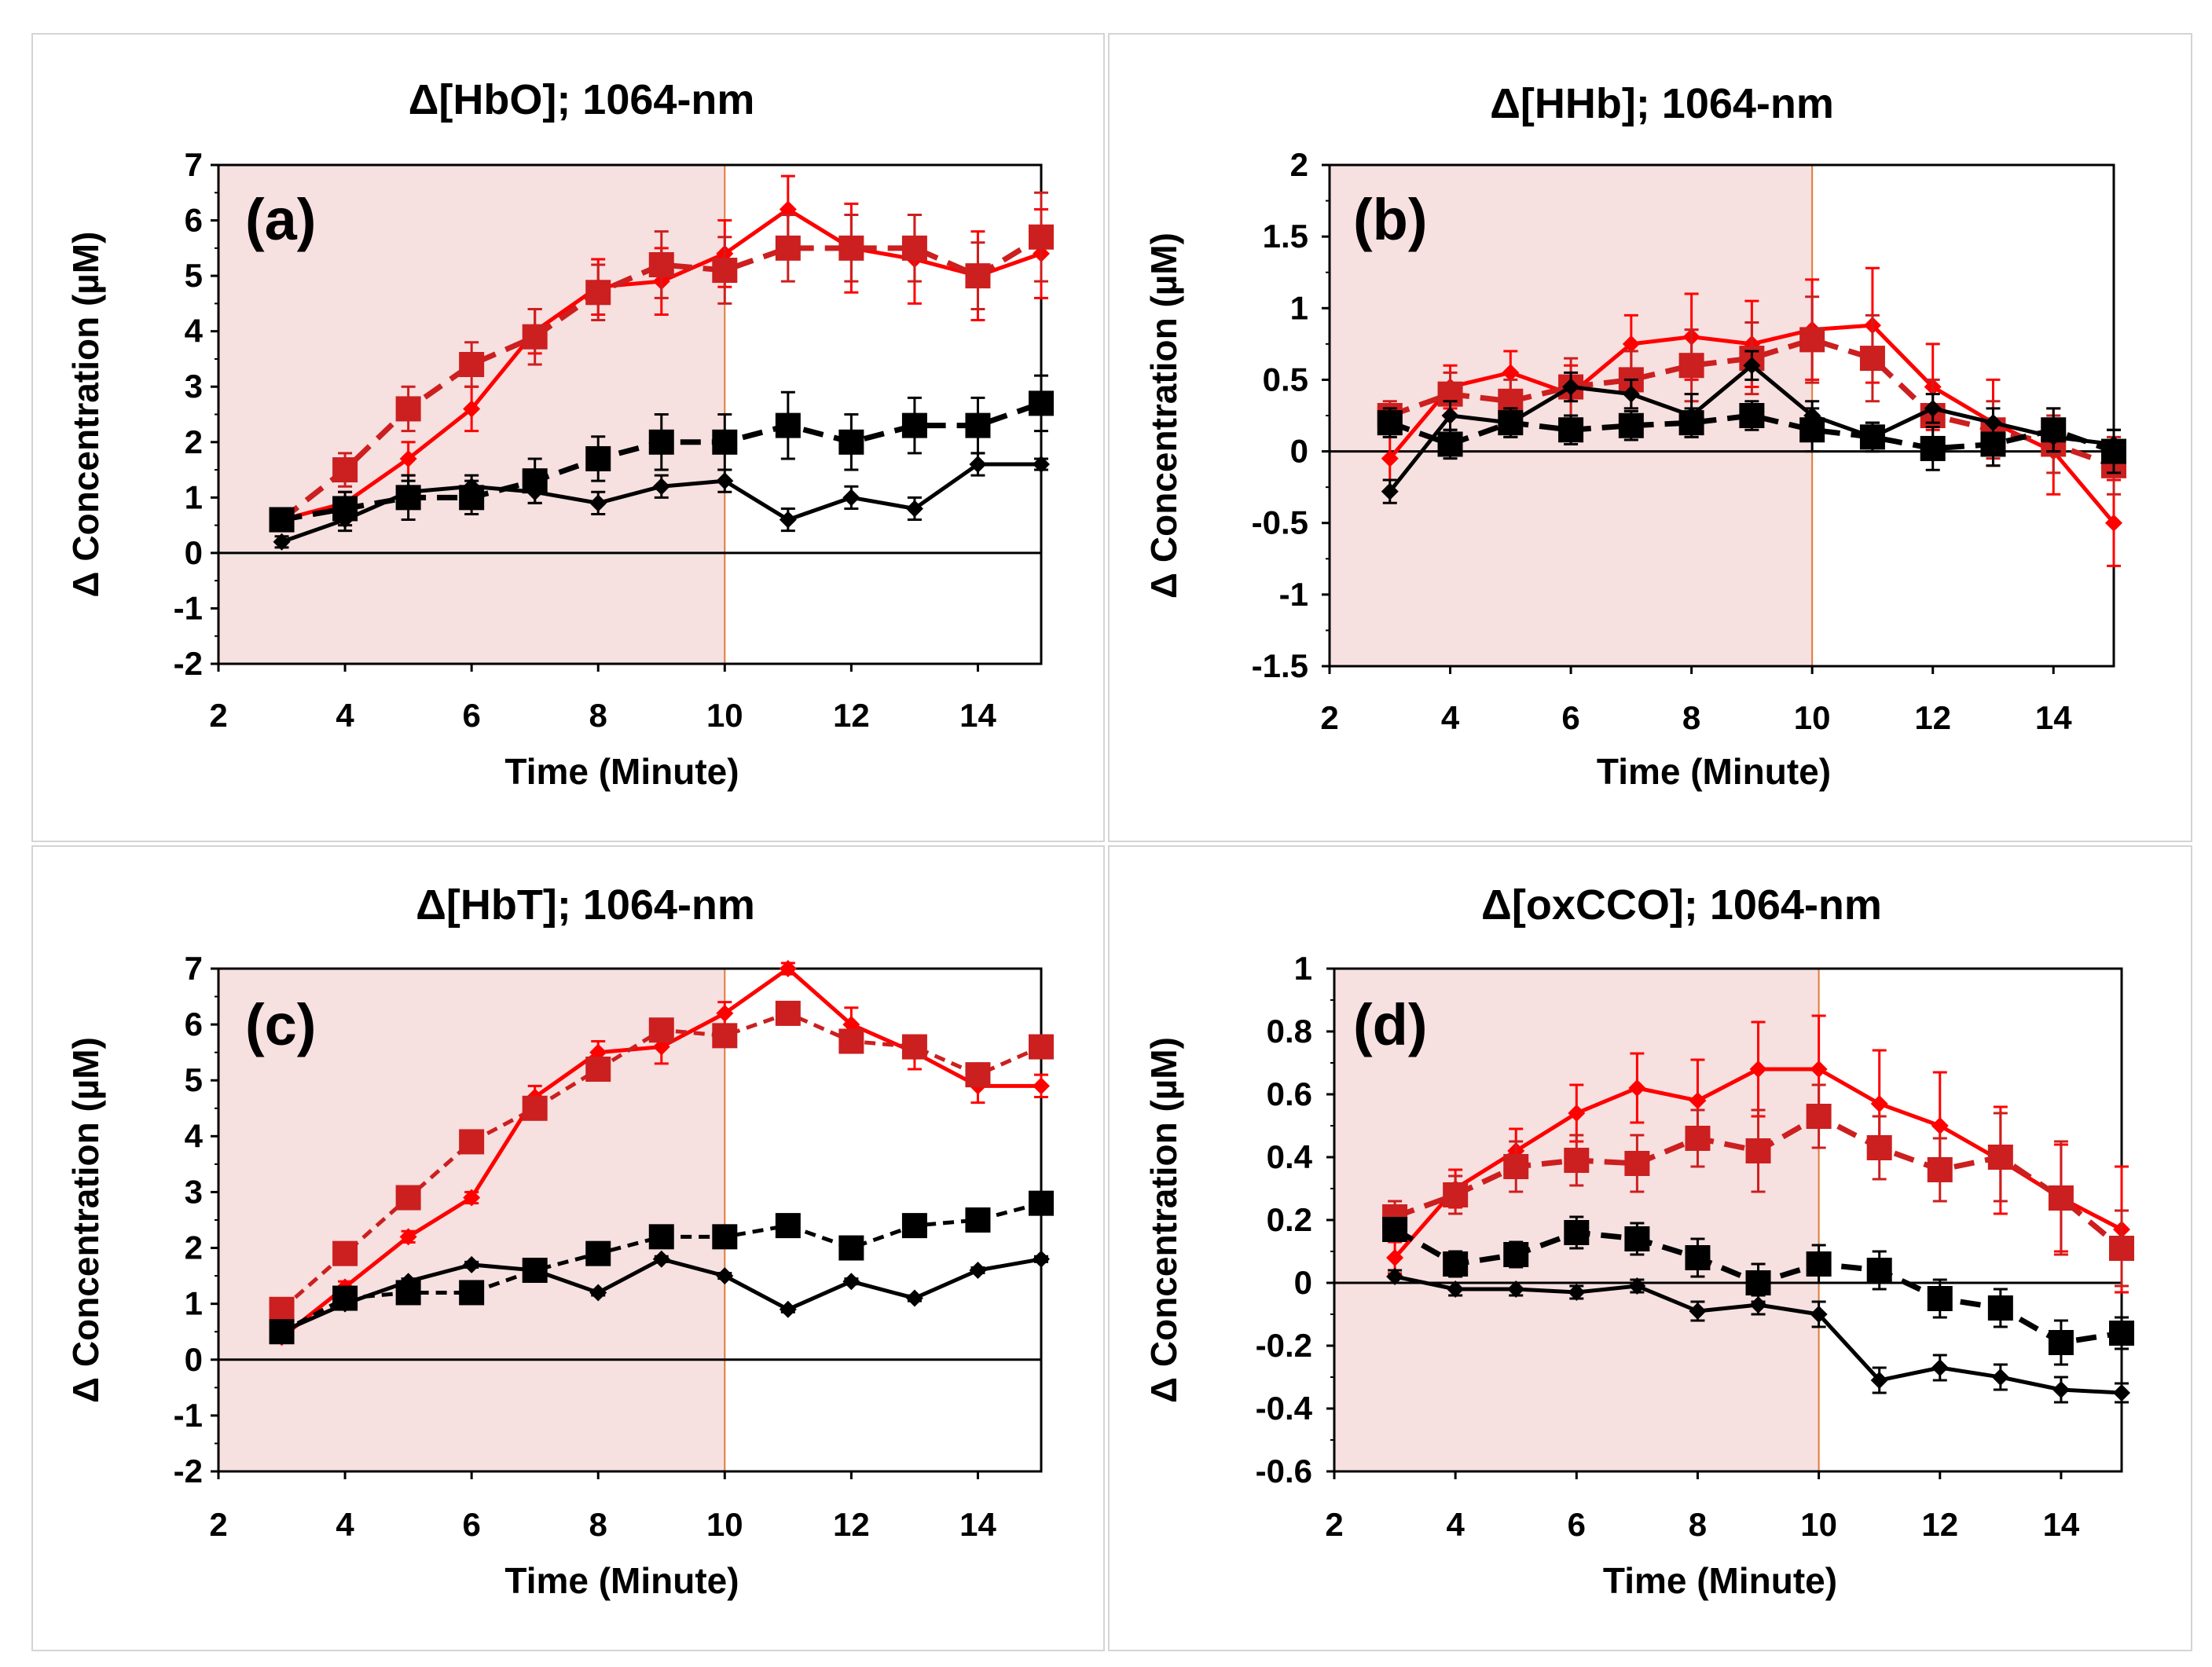 This screenshot has width=2212, height=1667. I want to click on y-tick-label: -2, so click(188, 1471).